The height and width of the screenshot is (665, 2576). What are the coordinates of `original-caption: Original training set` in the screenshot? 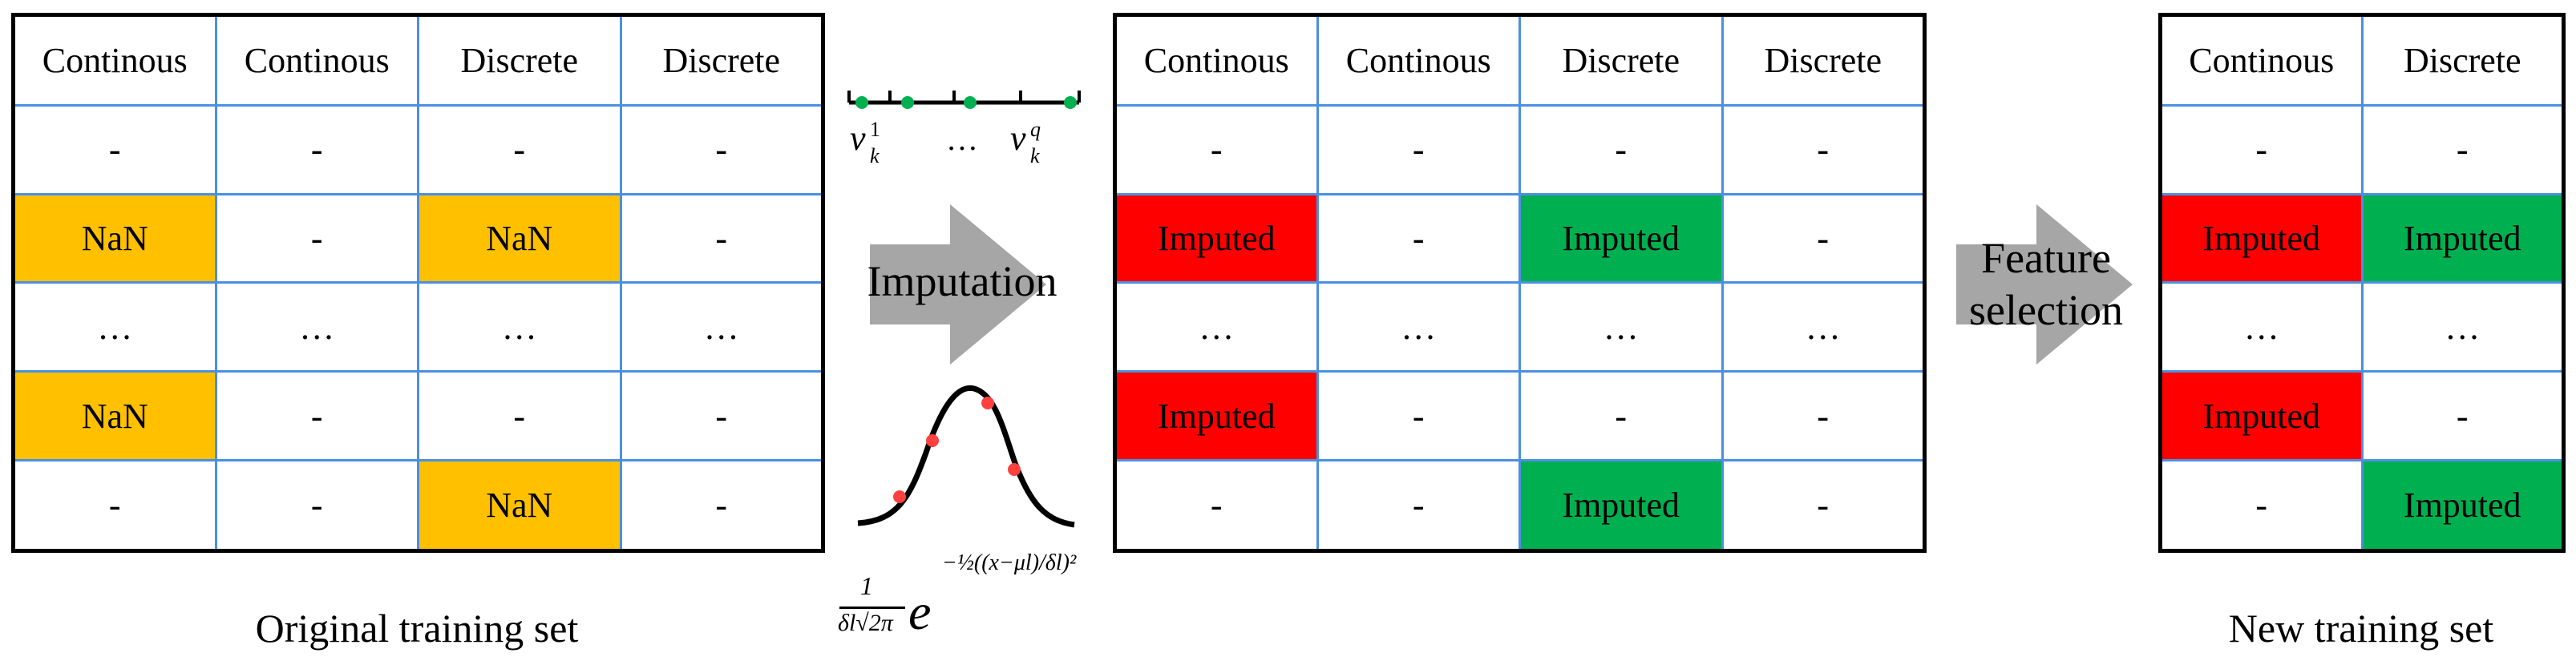 It's located at (417, 628).